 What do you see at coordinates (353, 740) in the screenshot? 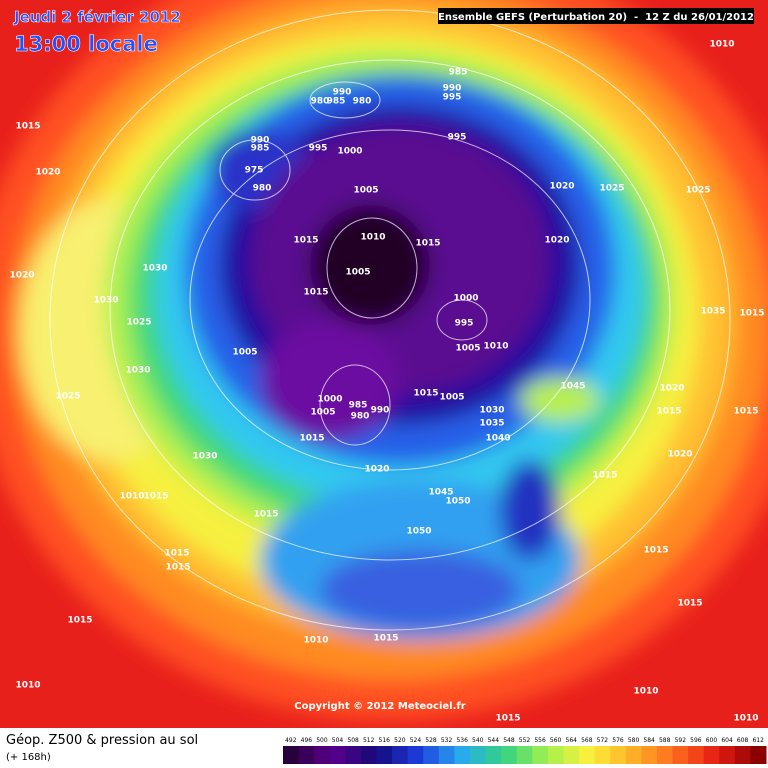
I see `colorbar-label: 508` at bounding box center [353, 740].